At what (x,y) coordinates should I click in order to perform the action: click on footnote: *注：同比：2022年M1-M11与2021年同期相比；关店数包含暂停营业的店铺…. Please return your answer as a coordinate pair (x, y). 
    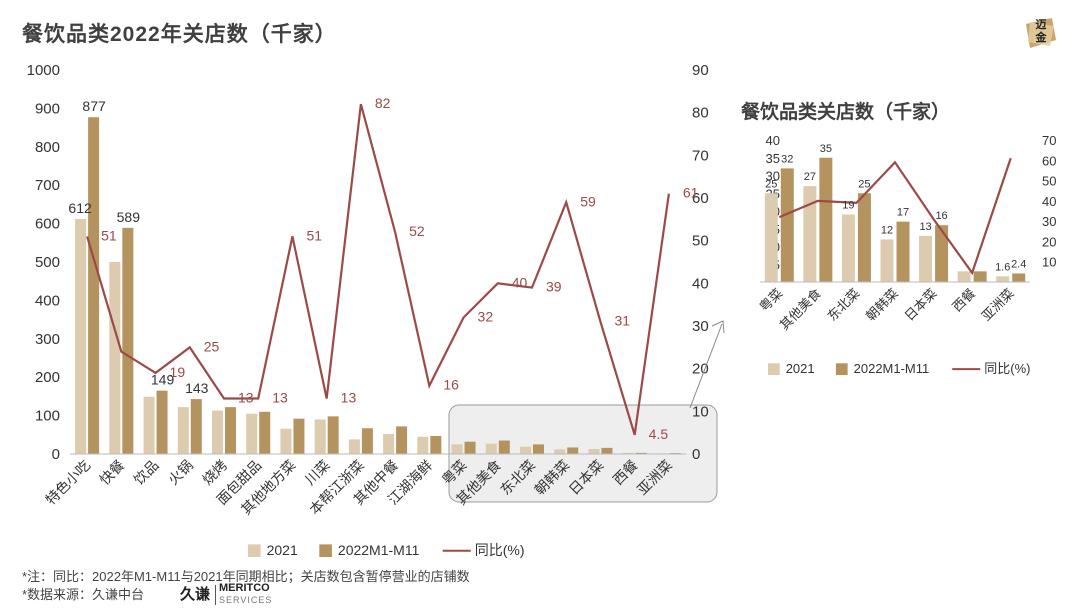
    Looking at the image, I should click on (246, 576).